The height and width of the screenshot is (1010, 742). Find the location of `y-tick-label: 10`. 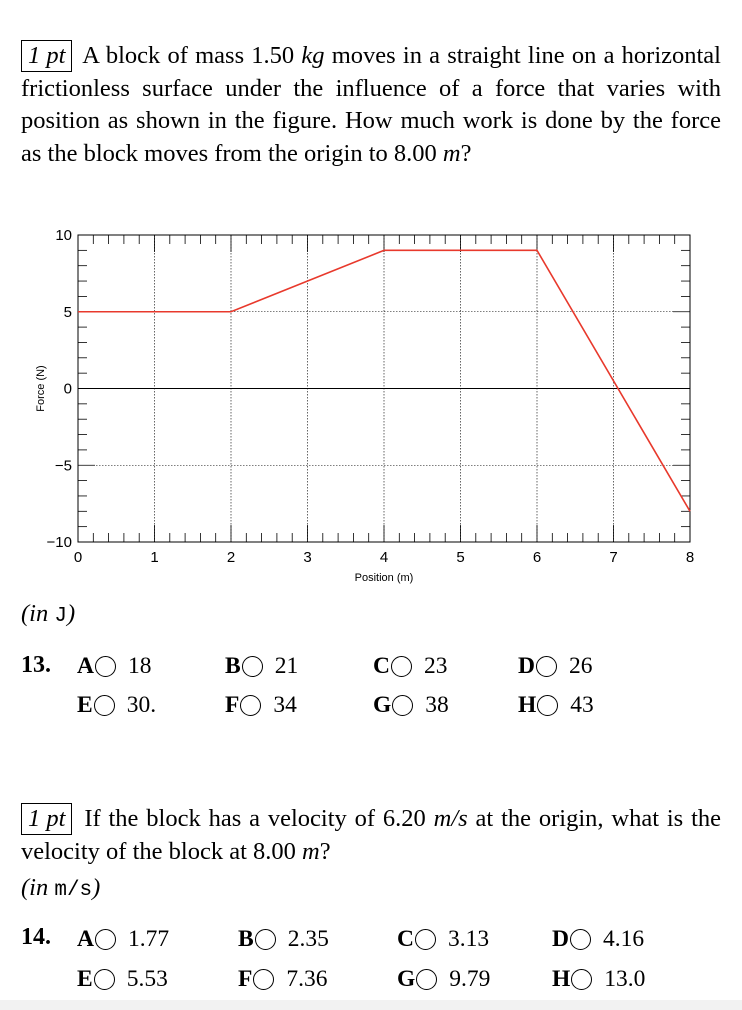

y-tick-label: 10 is located at coordinates (63, 235).